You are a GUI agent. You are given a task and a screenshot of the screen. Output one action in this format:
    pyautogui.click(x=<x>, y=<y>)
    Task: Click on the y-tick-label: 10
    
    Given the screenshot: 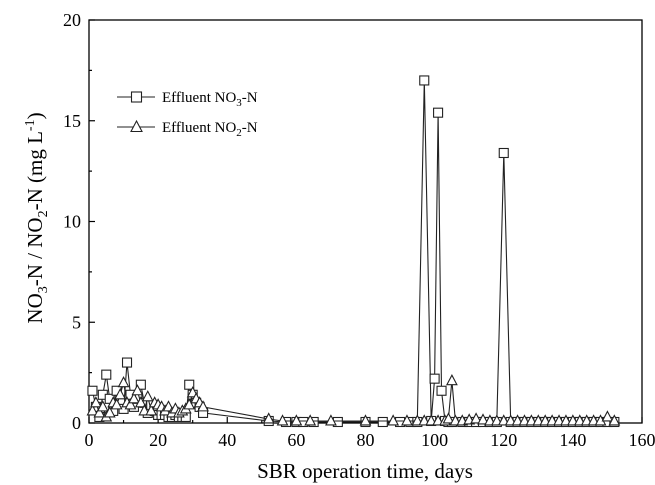 What is the action you would take?
    pyautogui.click(x=72, y=222)
    